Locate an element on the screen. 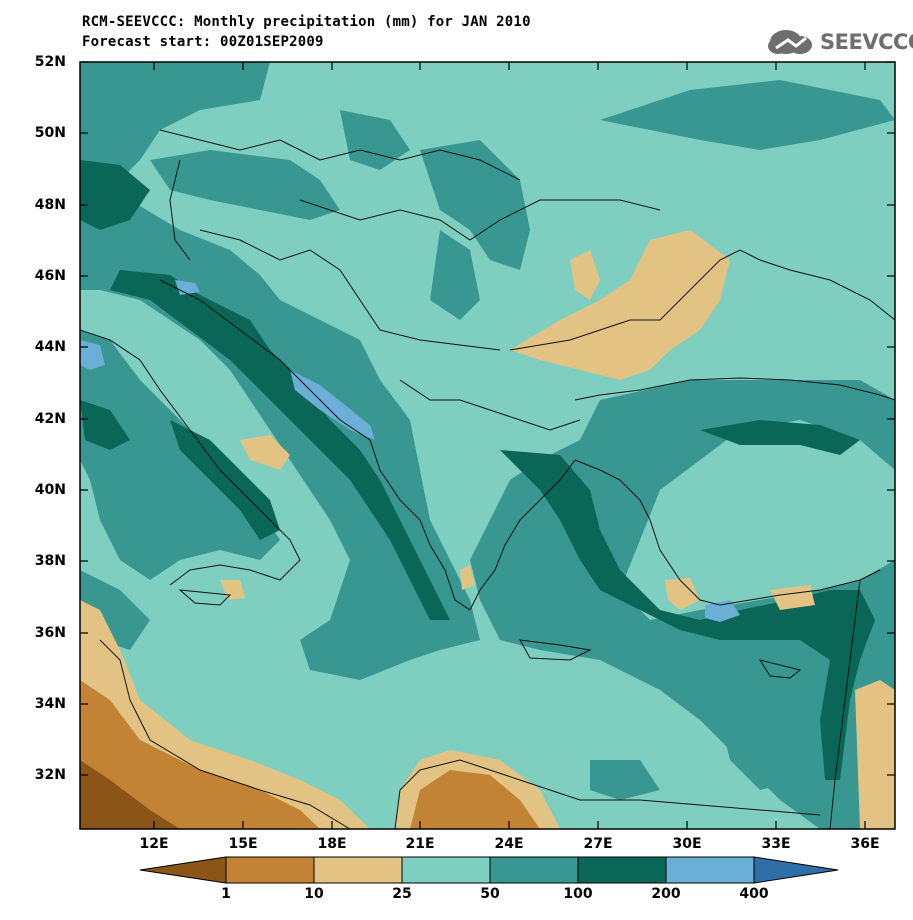 The image size is (913, 920). logo-text: SEEVCCC is located at coordinates (866, 42).